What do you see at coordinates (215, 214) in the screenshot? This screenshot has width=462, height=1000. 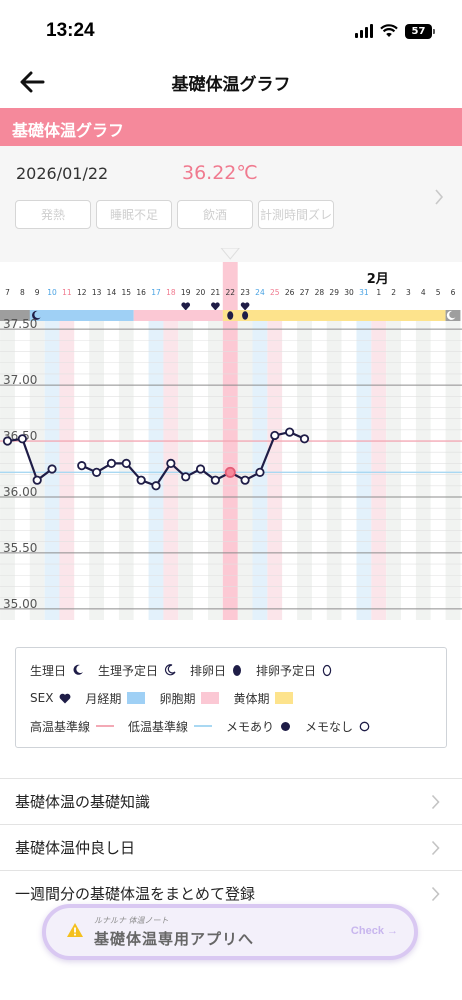 I see `tag-drinking: 飲酒` at bounding box center [215, 214].